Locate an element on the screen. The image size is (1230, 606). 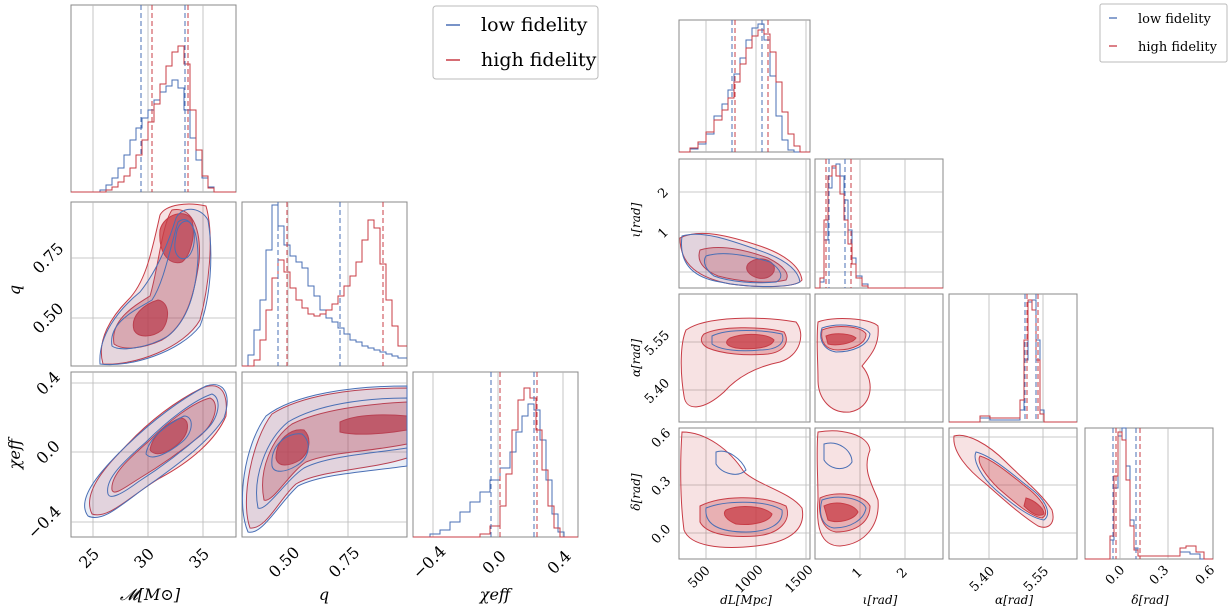
right-2d-delta-iota is located at coordinates (847, 488).